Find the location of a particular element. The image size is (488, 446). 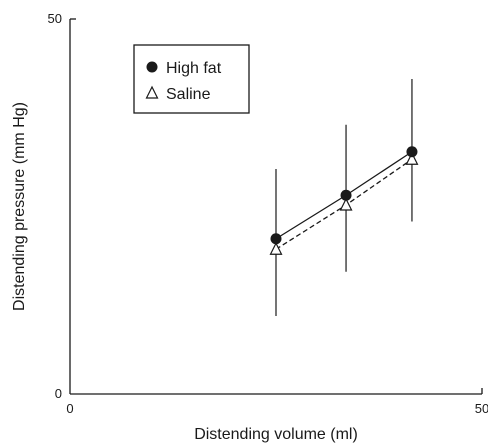

legend-label-high-fat: High fat is located at coordinates (194, 68).